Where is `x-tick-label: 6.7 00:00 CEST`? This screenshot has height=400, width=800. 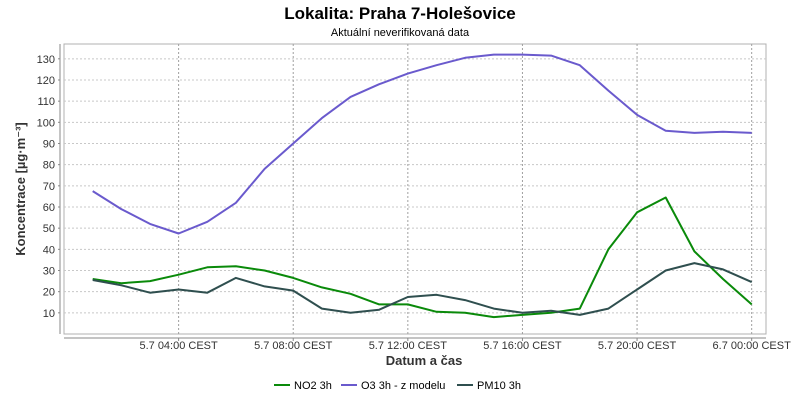 x-tick-label: 6.7 00:00 CEST is located at coordinates (752, 346).